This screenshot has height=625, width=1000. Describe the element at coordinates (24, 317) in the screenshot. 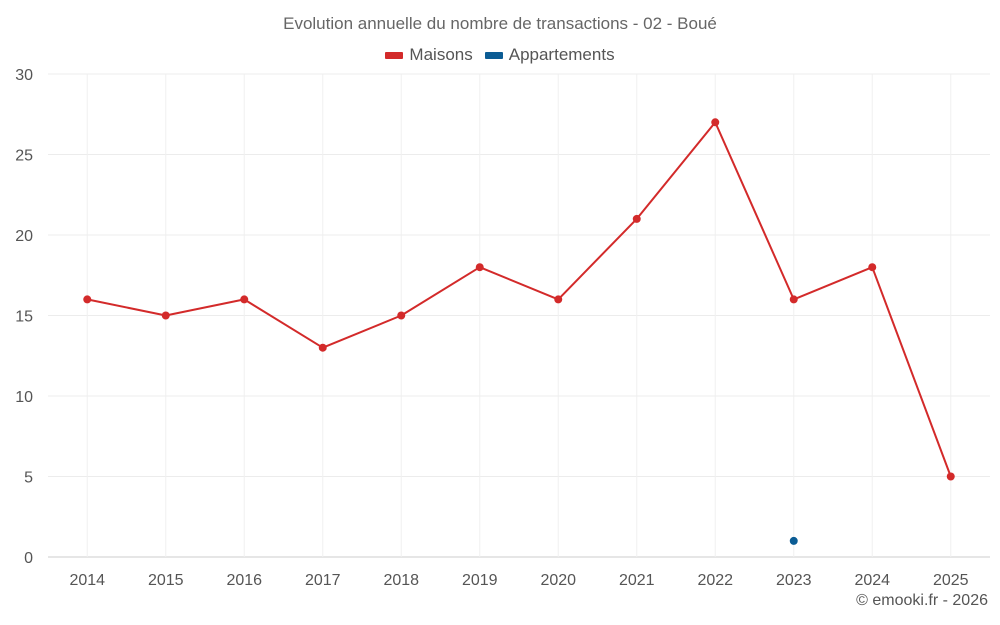

I see `y-tick-label: 15` at that location.